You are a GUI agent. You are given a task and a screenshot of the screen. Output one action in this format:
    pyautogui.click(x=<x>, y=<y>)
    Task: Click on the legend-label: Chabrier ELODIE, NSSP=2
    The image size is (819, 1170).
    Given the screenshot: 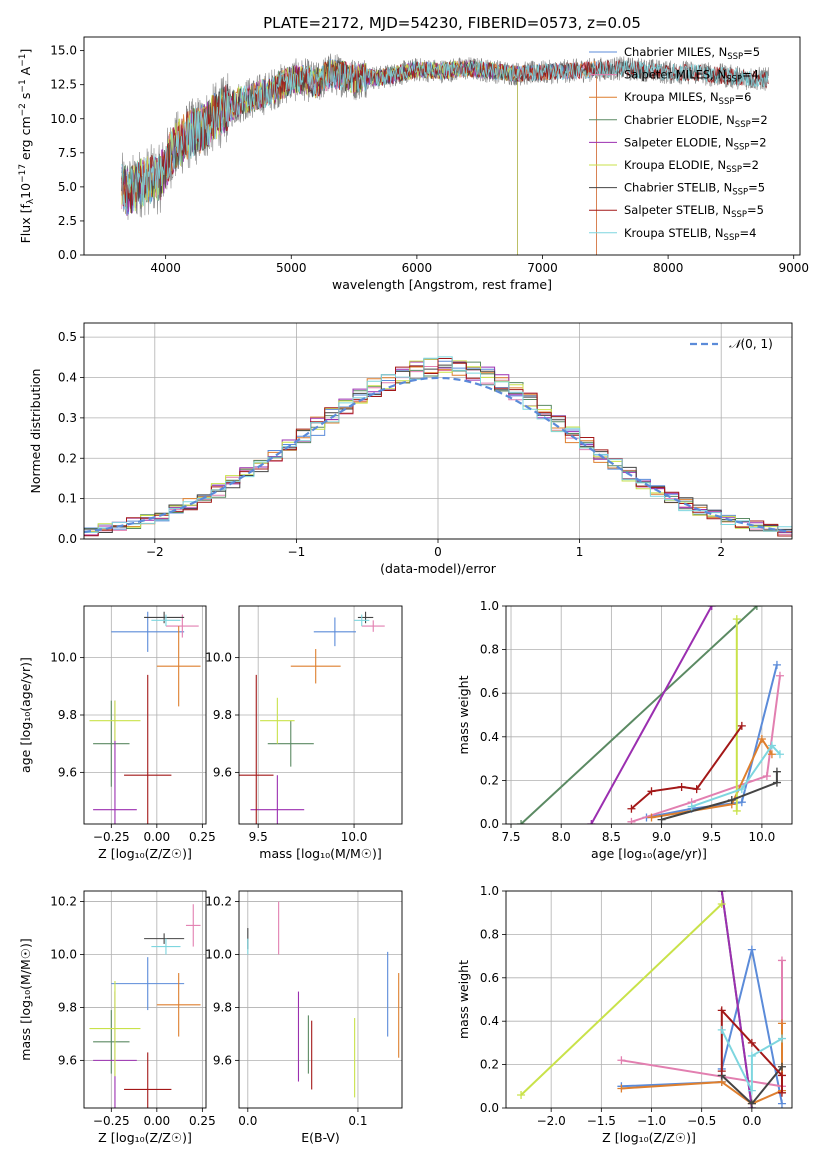 What is the action you would take?
    pyautogui.click(x=696, y=121)
    